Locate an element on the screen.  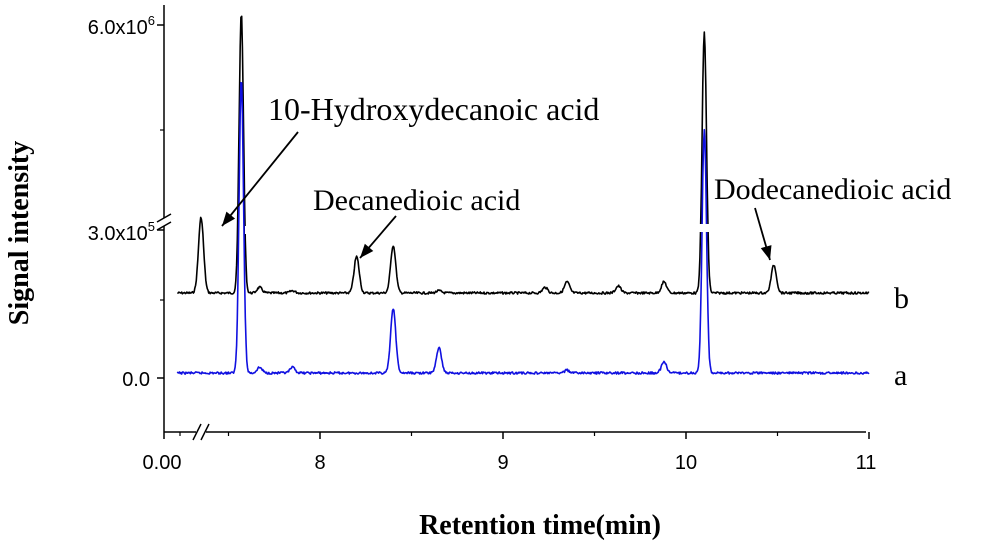
annotation-dodecanedioic: Dodecanedioic acid is located at coordinates (832, 189).